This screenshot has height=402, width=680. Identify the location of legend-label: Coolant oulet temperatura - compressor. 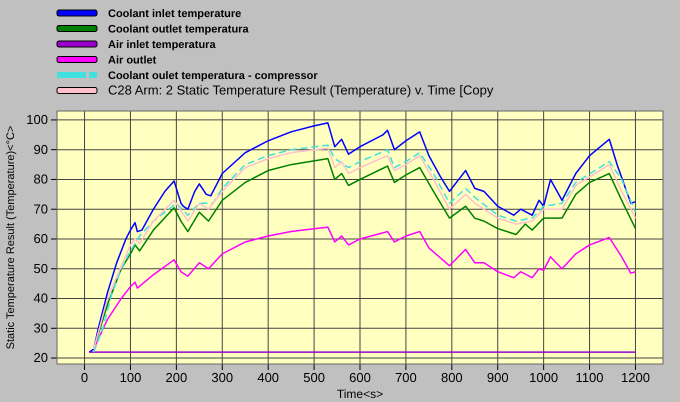
(213, 76).